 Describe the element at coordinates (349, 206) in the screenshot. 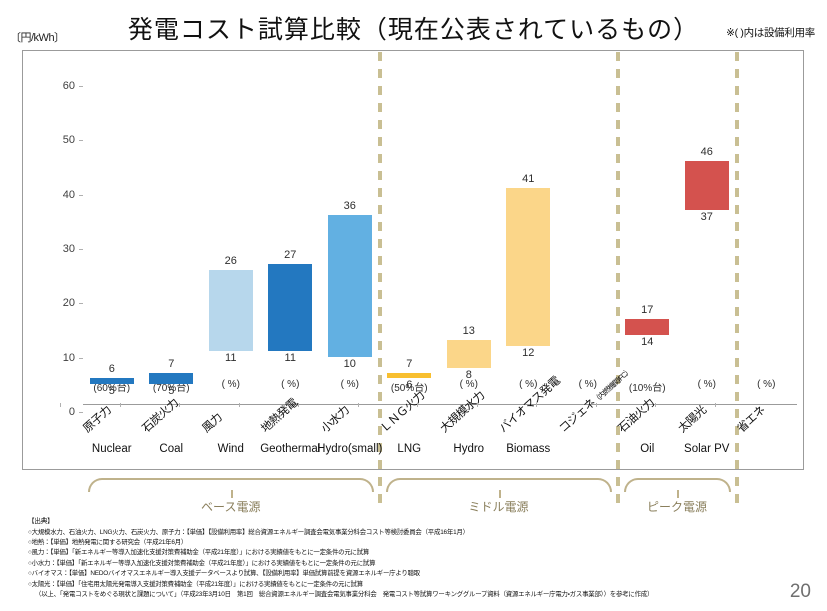

I see `bar-high-value: 36` at that location.